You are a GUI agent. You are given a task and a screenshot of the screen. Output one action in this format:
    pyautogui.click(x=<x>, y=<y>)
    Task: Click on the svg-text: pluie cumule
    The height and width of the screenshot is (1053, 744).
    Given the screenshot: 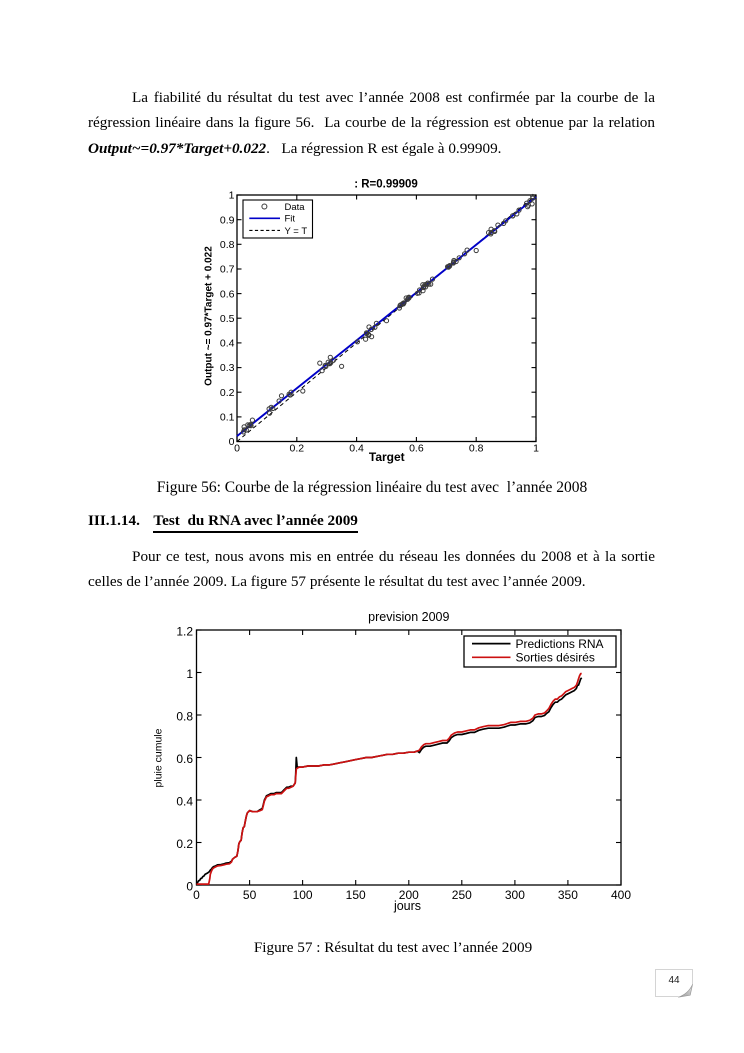 What is the action you would take?
    pyautogui.click(x=159, y=757)
    